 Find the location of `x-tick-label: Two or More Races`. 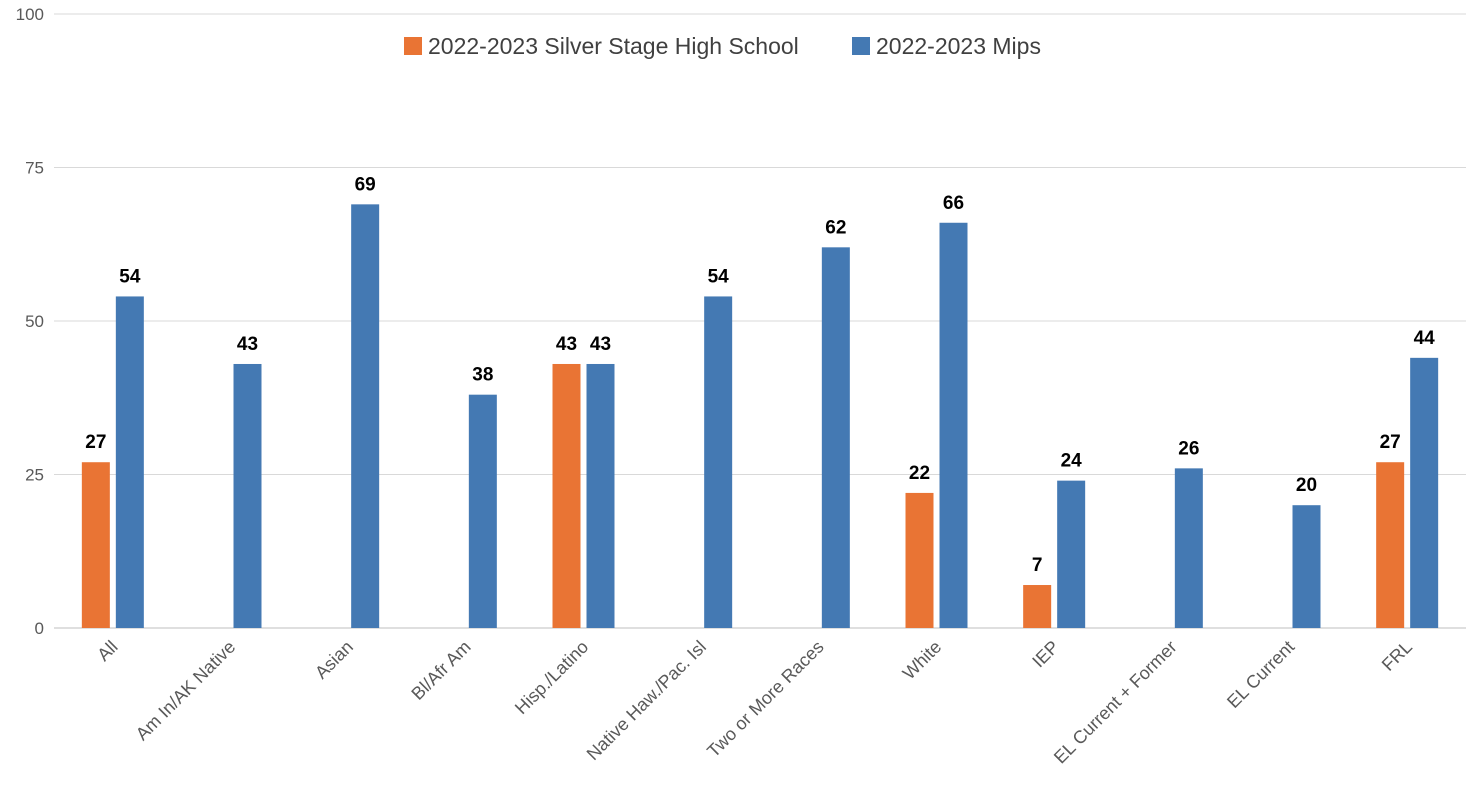

x-tick-label: Two or More Races is located at coordinates (765, 699).